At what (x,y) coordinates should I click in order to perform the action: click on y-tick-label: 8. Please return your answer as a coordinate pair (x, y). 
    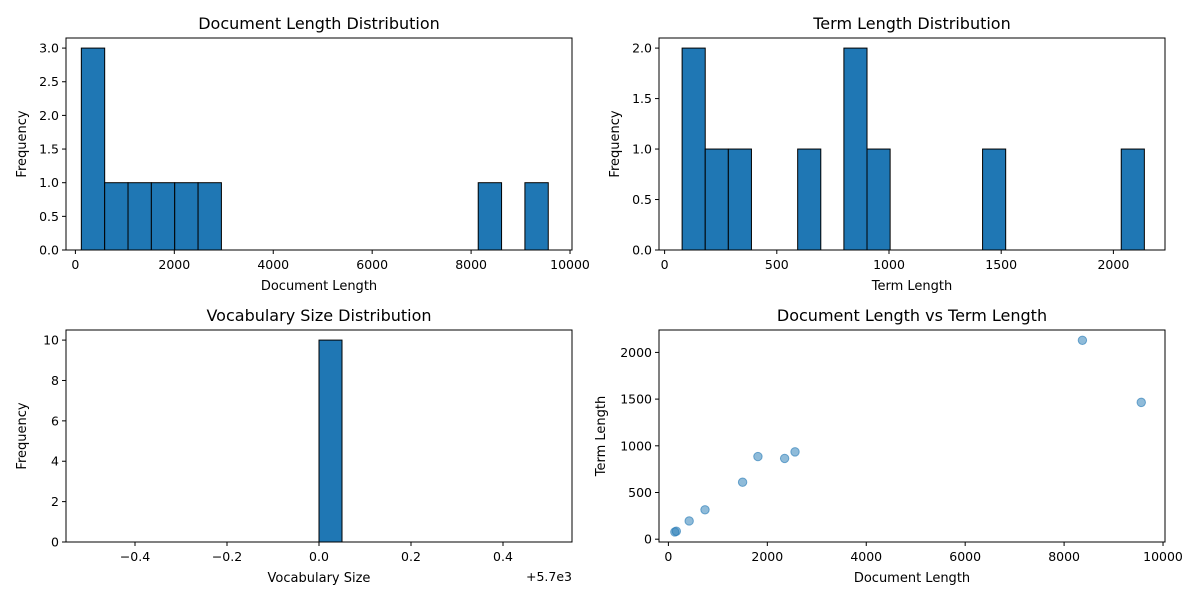
    Looking at the image, I should click on (55, 380).